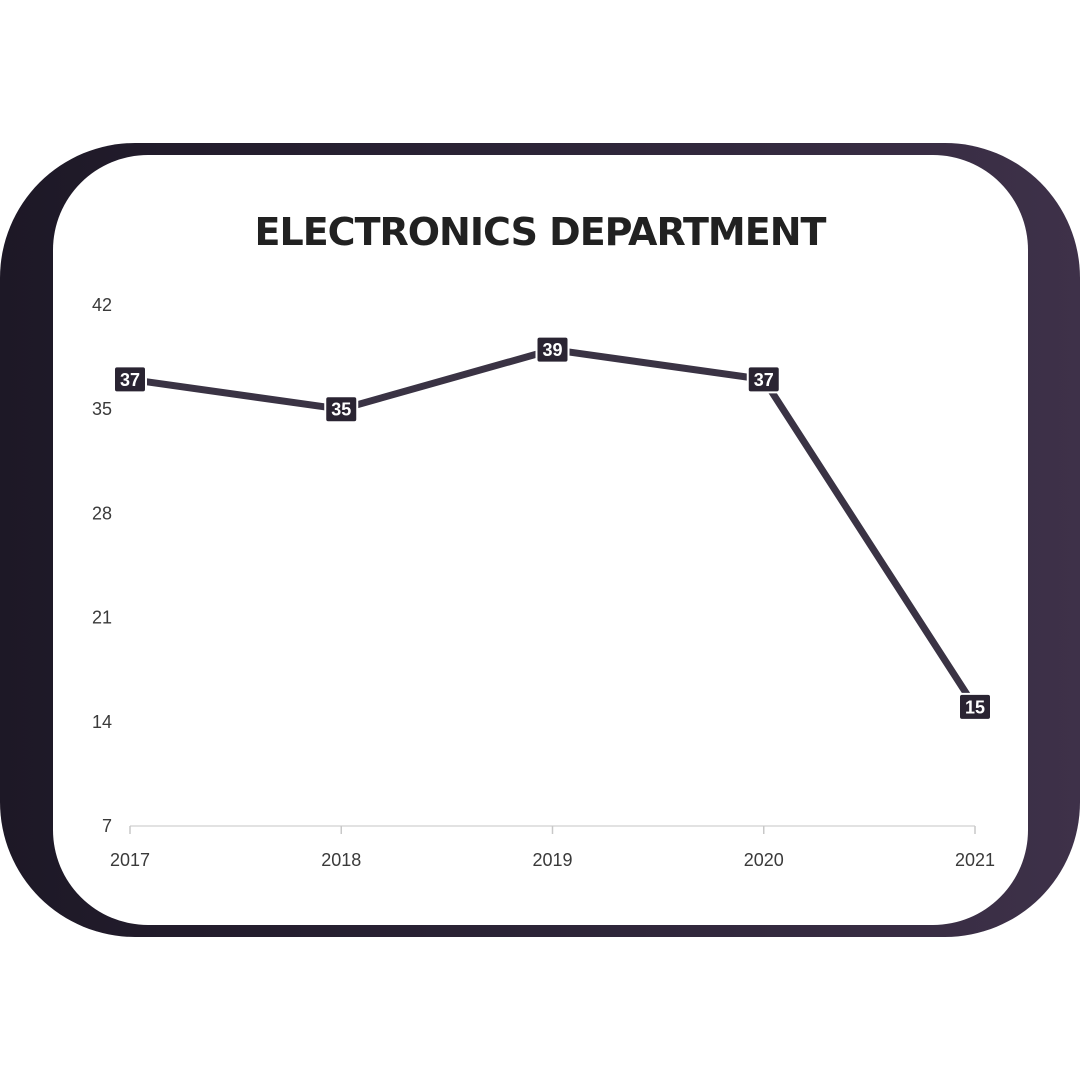 The height and width of the screenshot is (1080, 1080). What do you see at coordinates (552, 847) in the screenshot?
I see `x-axis: 2017 2018 2019 2020 2021` at bounding box center [552, 847].